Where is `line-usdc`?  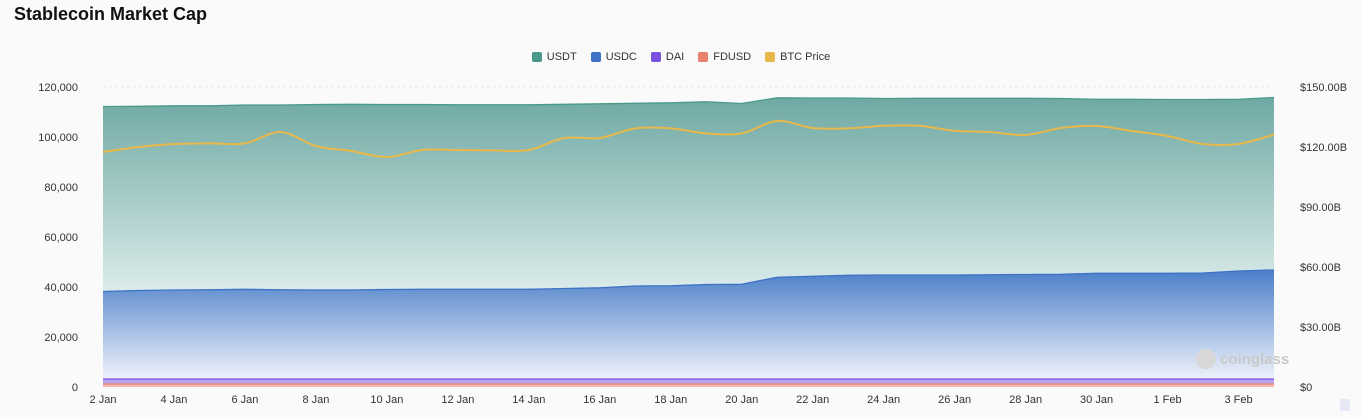
line-usdc is located at coordinates (688, 281).